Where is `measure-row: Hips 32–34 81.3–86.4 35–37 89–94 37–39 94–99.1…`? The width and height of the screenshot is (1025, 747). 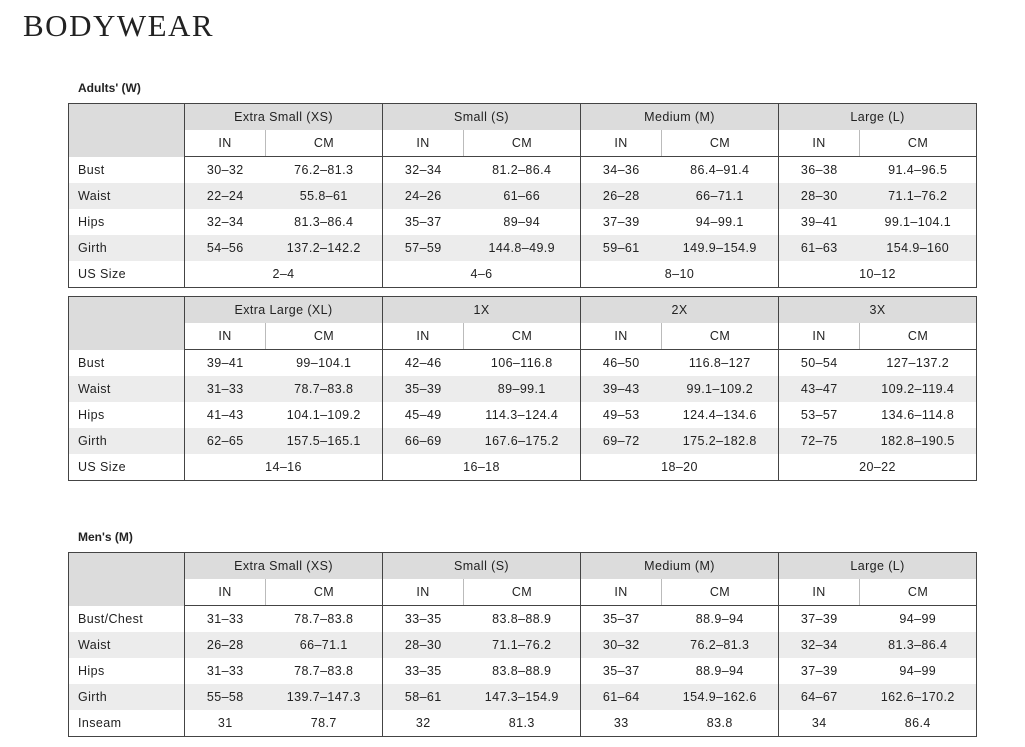
measure-row: Hips 32–34 81.3–86.4 35–37 89–94 37–39 94–99.1… is located at coordinates (522, 222).